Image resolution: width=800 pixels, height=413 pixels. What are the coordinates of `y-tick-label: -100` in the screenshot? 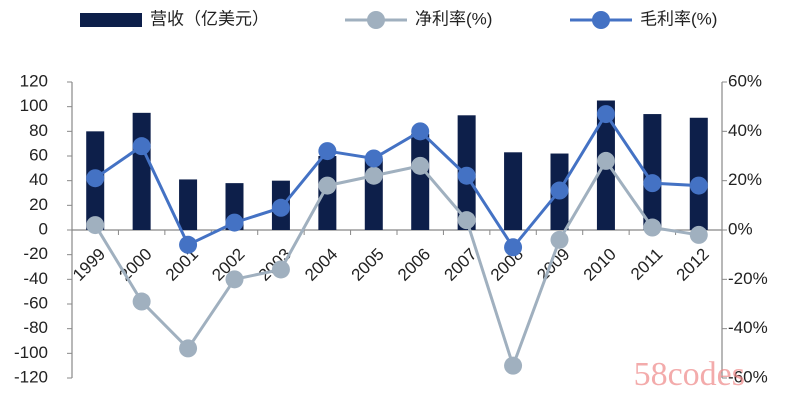 It's located at (31, 352).